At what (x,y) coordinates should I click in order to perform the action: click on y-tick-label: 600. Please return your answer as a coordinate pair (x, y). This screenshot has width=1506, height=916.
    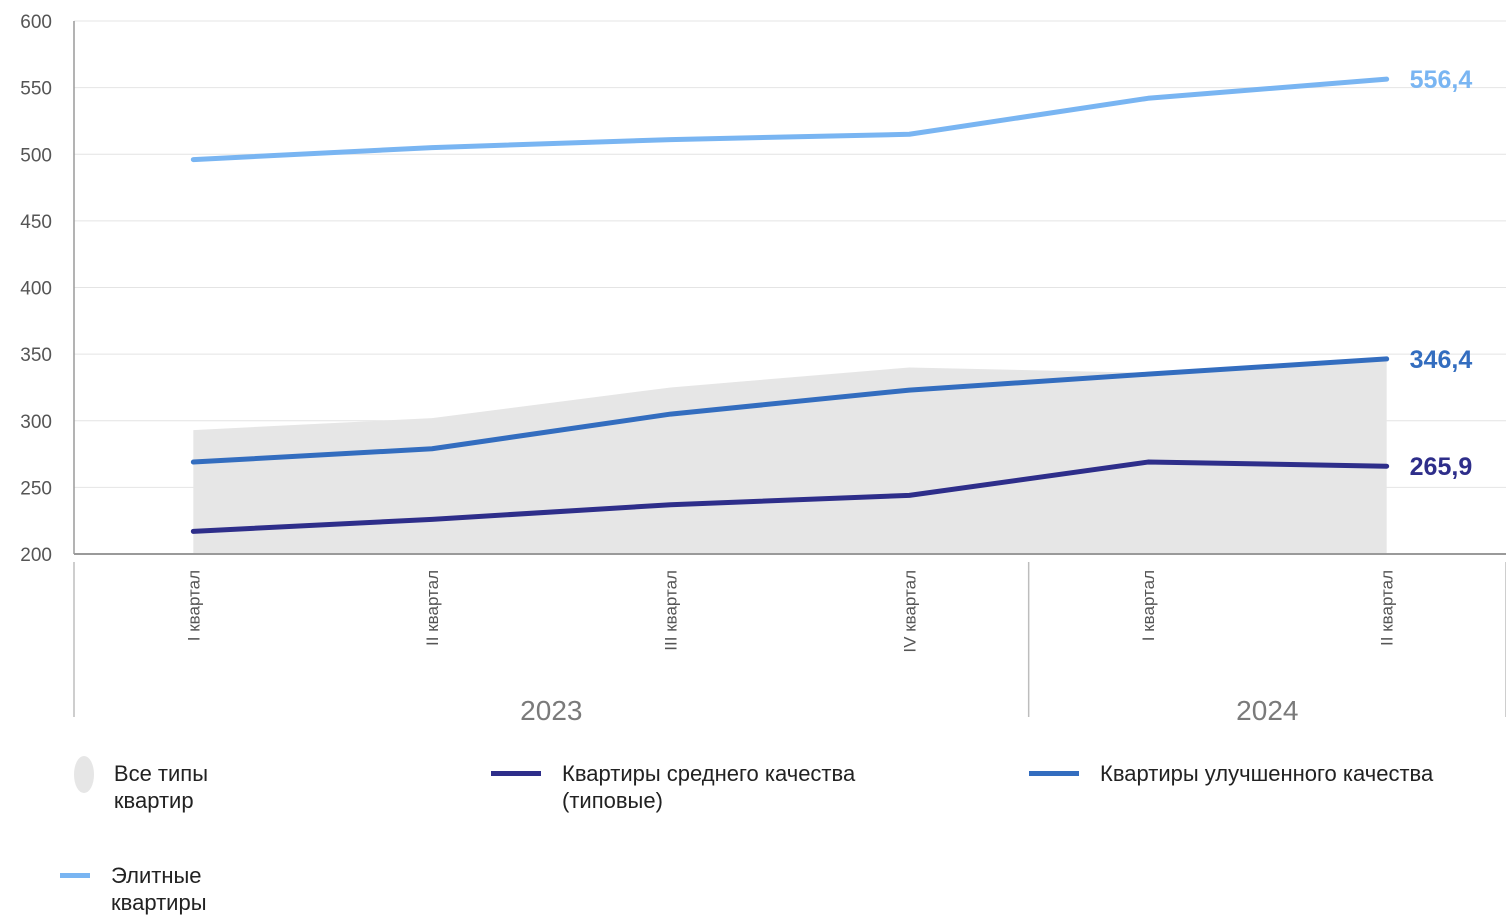
    Looking at the image, I should click on (36, 22).